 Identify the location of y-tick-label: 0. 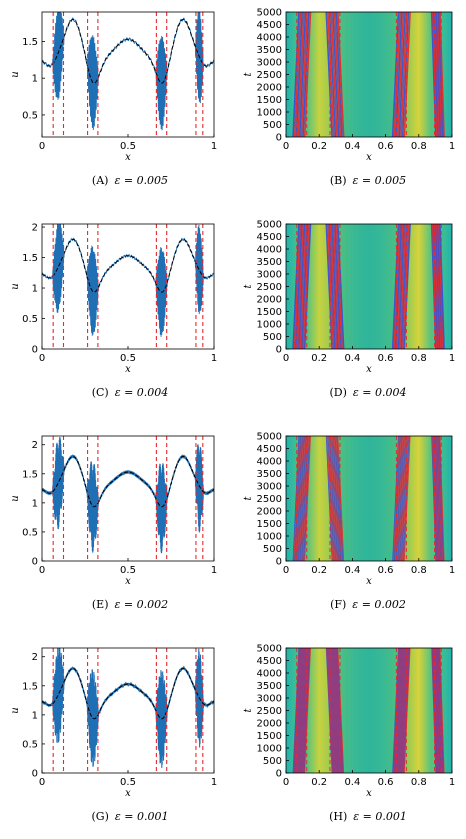
(35, 774).